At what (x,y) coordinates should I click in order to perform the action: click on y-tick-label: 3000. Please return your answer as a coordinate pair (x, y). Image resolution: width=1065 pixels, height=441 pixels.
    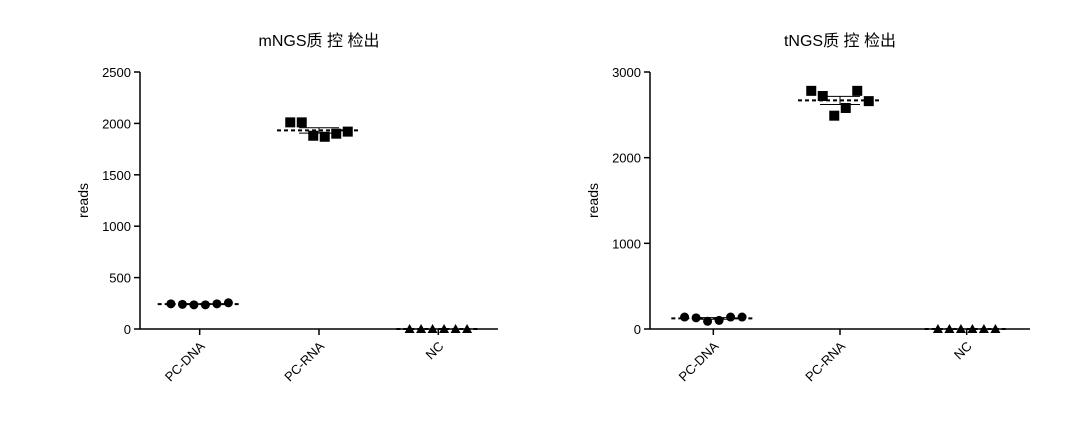
    Looking at the image, I should click on (626, 72).